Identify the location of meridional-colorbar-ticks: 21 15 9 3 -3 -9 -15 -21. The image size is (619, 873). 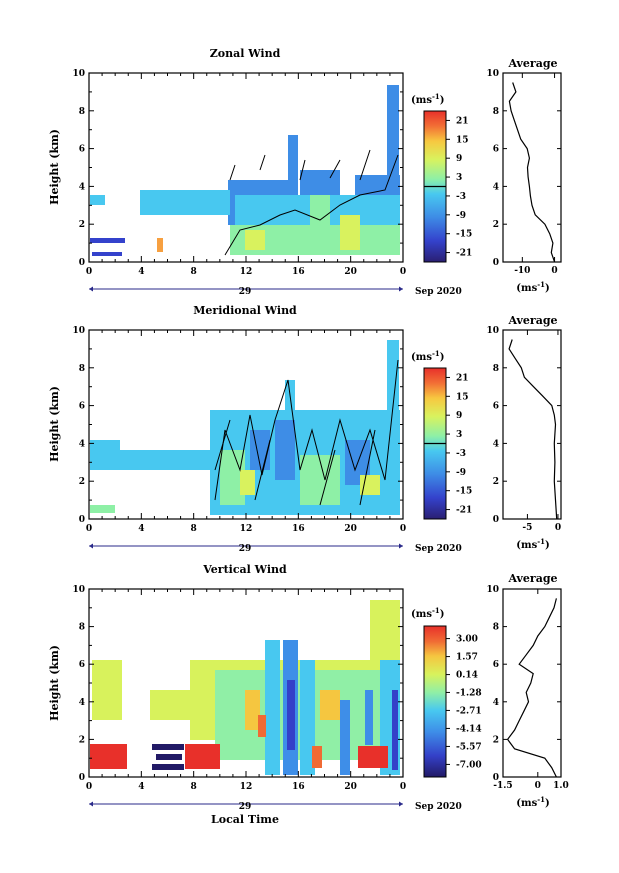
(459, 444).